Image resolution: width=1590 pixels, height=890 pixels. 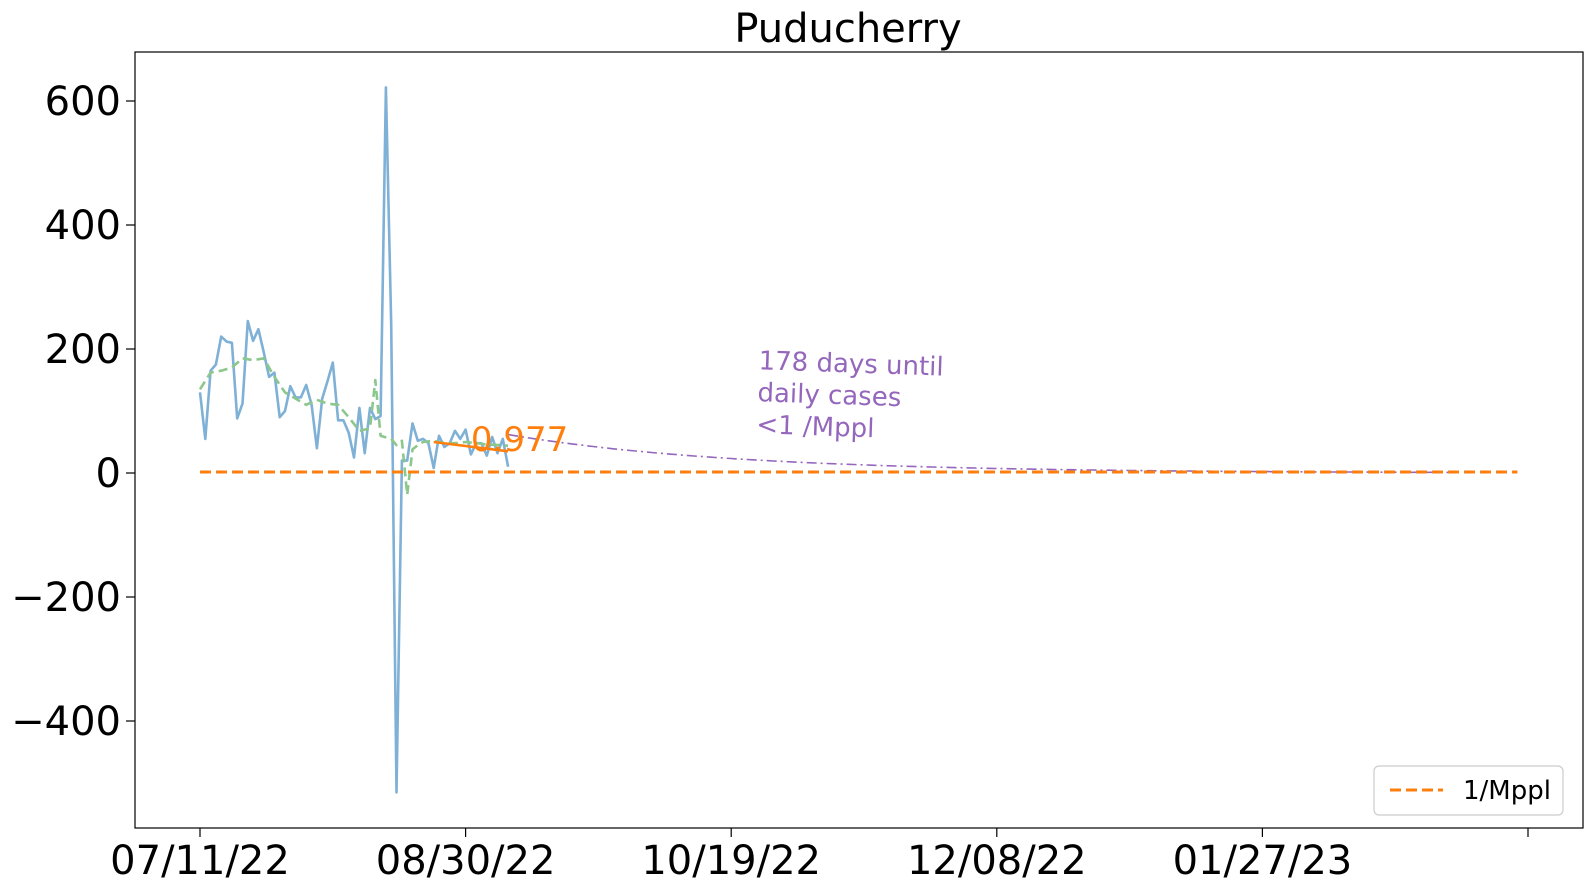 What do you see at coordinates (1507, 791) in the screenshot?
I see `legend-label-1-mppl: 1/Mppl` at bounding box center [1507, 791].